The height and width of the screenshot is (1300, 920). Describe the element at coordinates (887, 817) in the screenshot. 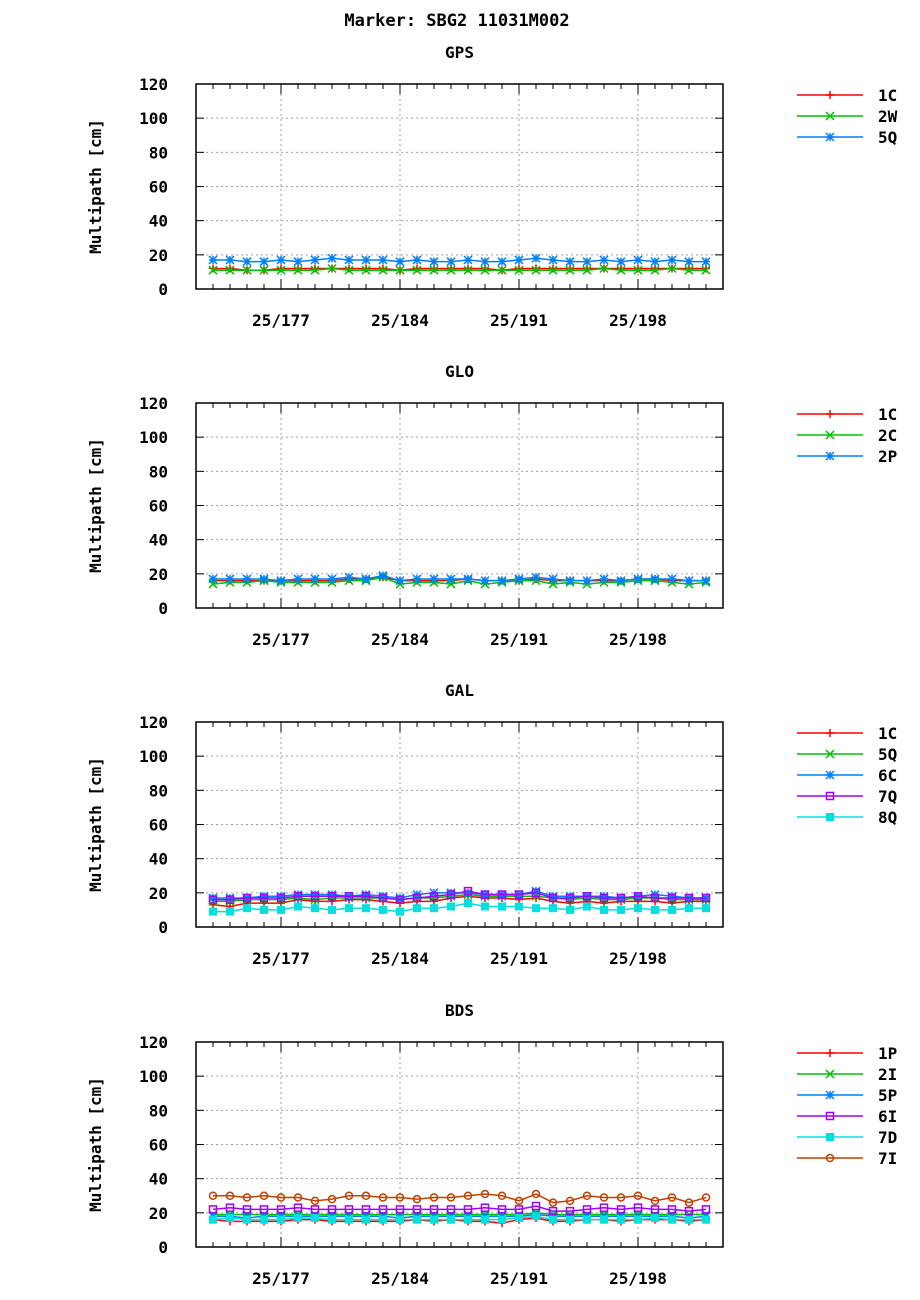

I see `legend-label: 8Q` at that location.